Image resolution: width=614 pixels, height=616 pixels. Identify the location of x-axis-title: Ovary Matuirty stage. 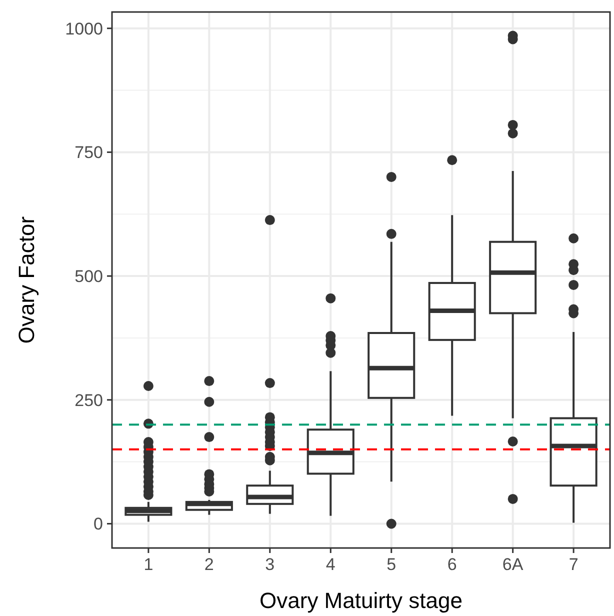
(361, 600).